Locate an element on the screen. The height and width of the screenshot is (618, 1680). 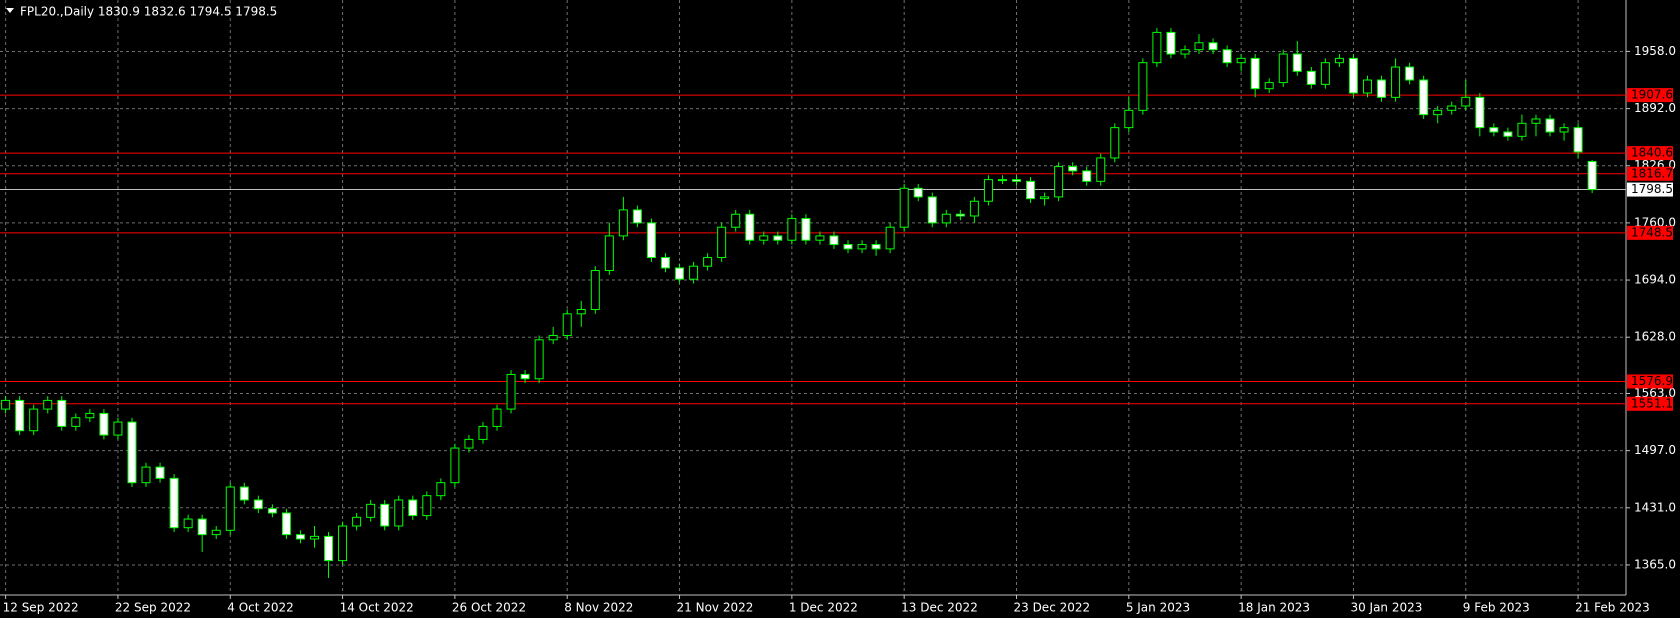
x-tick-label: 9 Feb 2023 is located at coordinates (1496, 608).